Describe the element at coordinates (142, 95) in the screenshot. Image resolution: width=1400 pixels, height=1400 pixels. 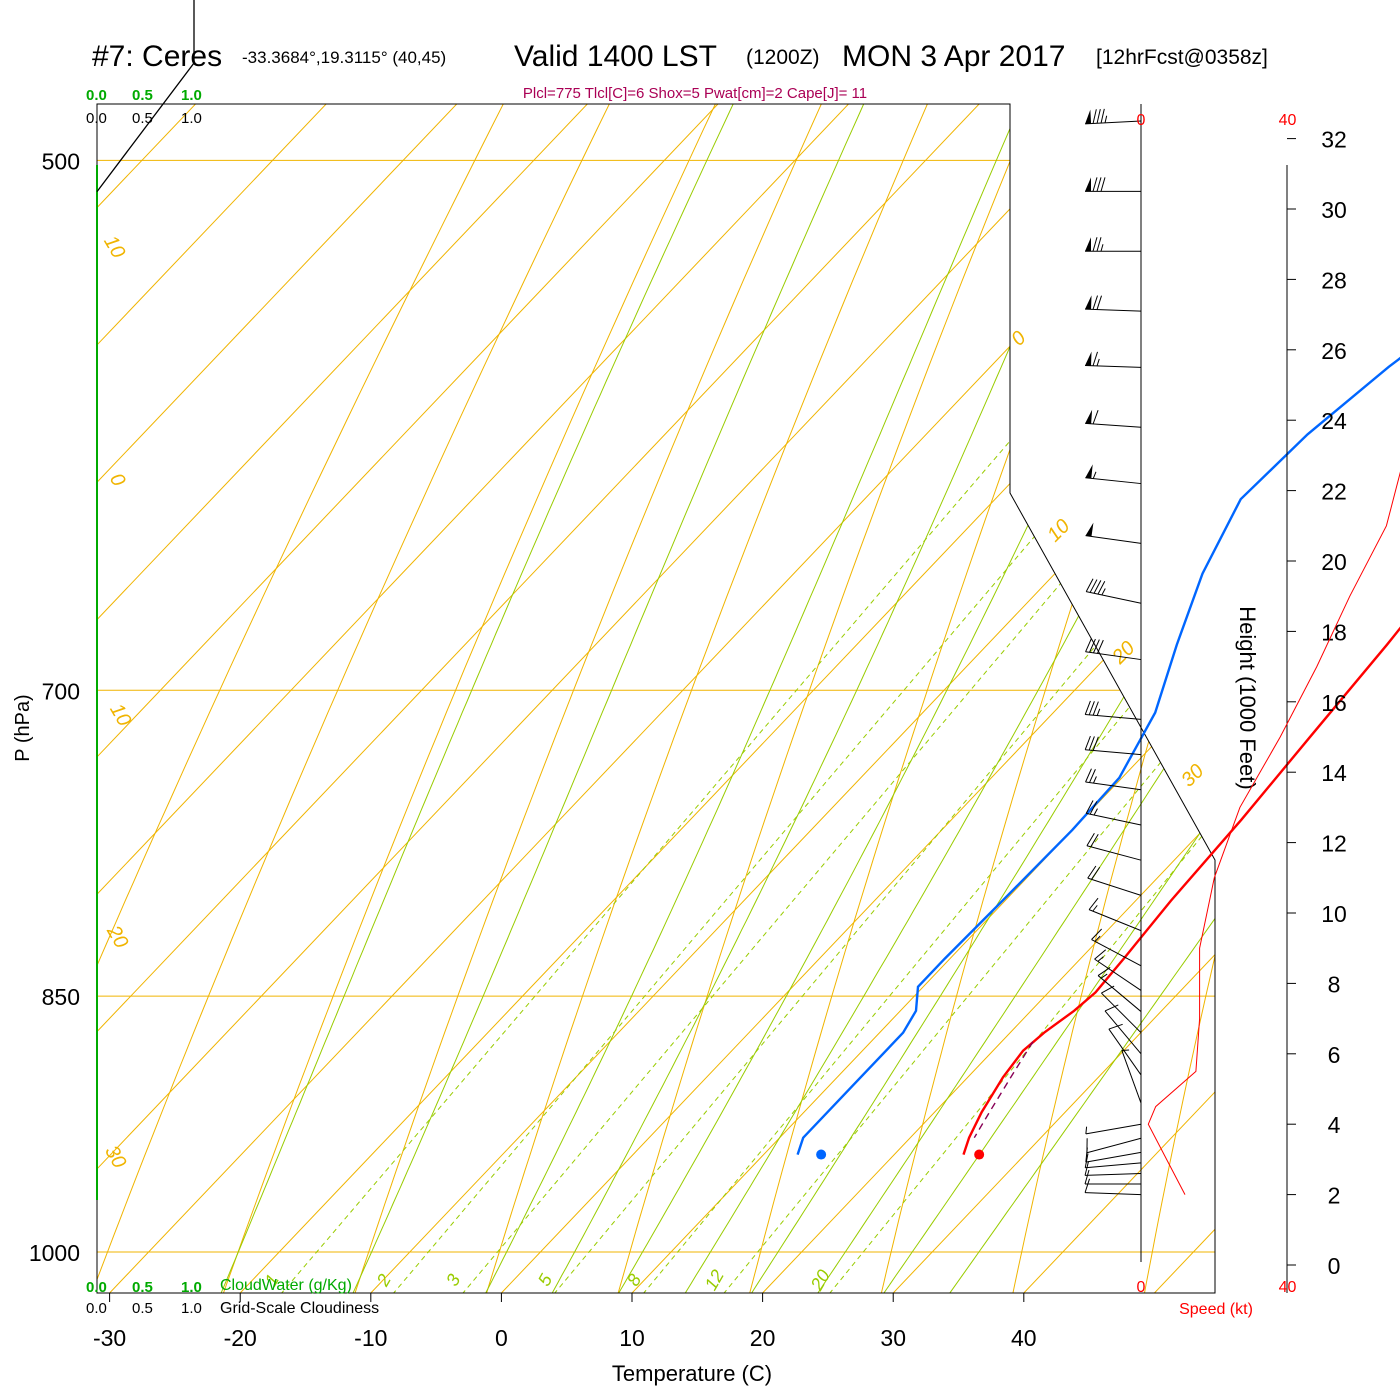
I see `cloud-scale-top-green-1: 0.5` at that location.